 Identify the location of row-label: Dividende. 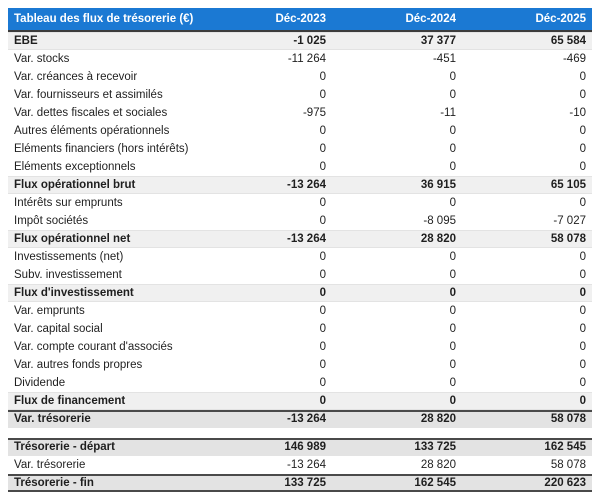
(40, 383).